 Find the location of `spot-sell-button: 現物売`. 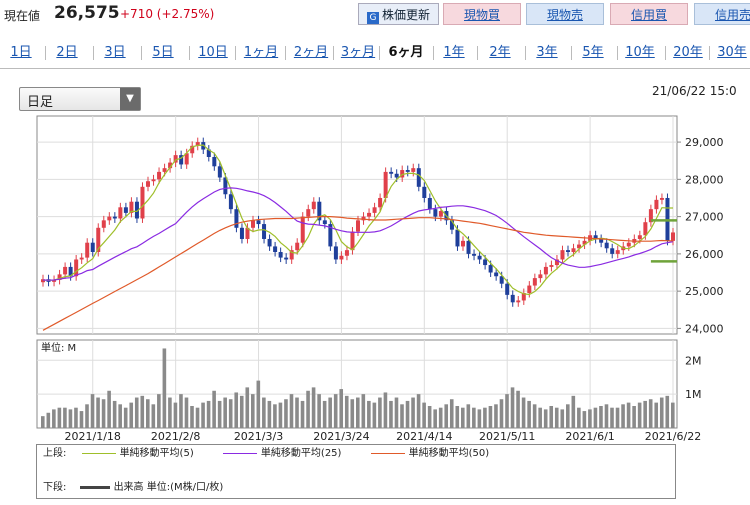

spot-sell-button: 現物売 is located at coordinates (565, 14).